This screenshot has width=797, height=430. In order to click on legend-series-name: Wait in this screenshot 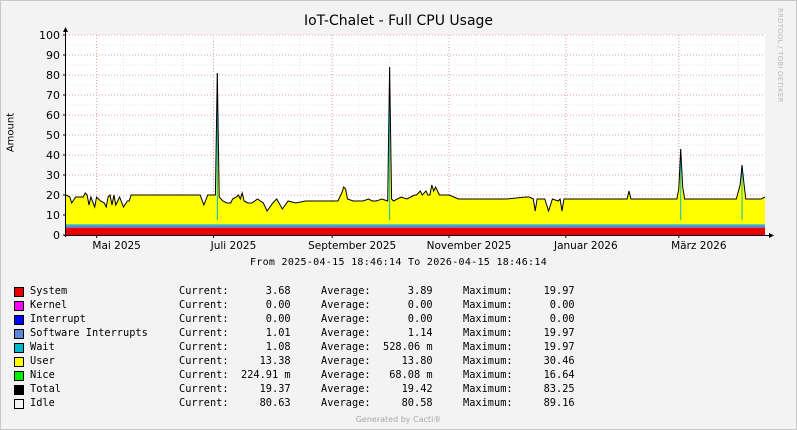, I will do `click(42, 347)`.